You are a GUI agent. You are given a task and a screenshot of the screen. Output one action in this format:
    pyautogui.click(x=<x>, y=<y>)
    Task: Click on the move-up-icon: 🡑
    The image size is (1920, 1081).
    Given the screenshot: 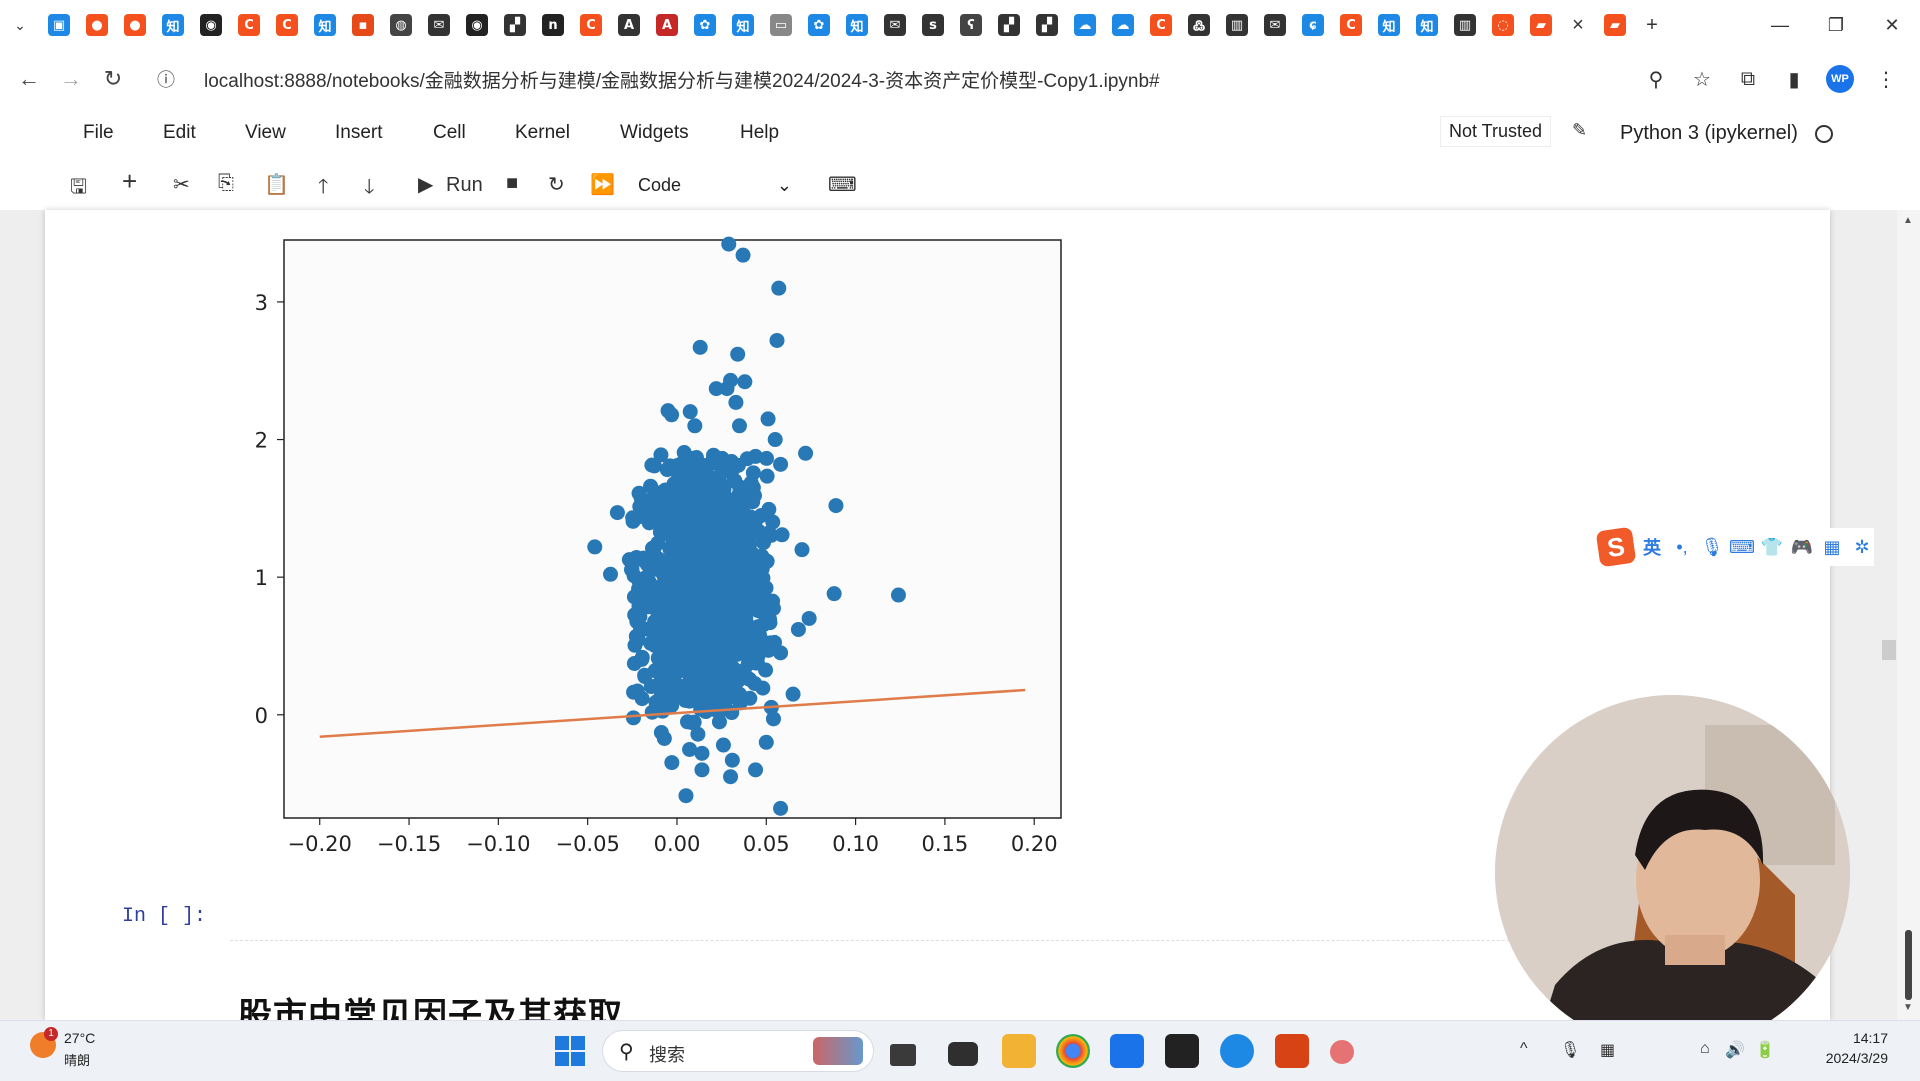 What is the action you would take?
    pyautogui.click(x=323, y=187)
    